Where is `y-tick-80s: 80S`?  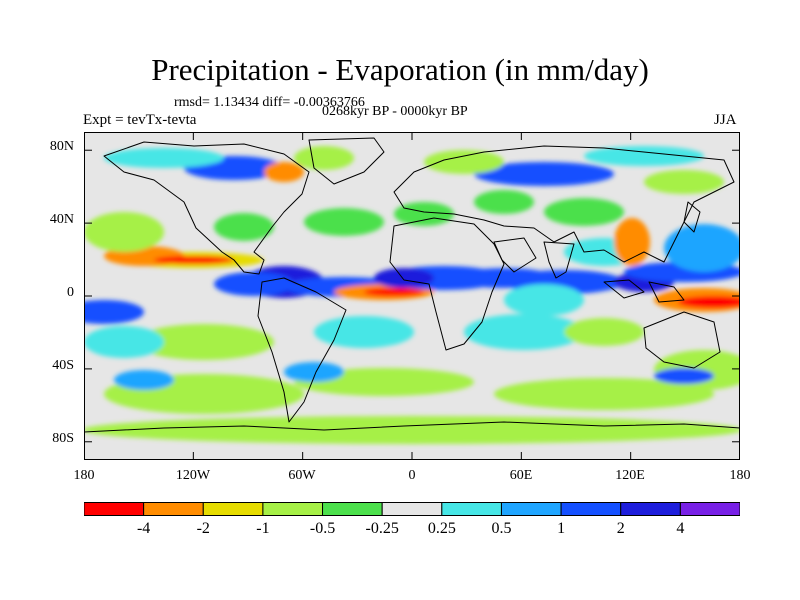 y-tick-80s: 80S is located at coordinates (63, 438).